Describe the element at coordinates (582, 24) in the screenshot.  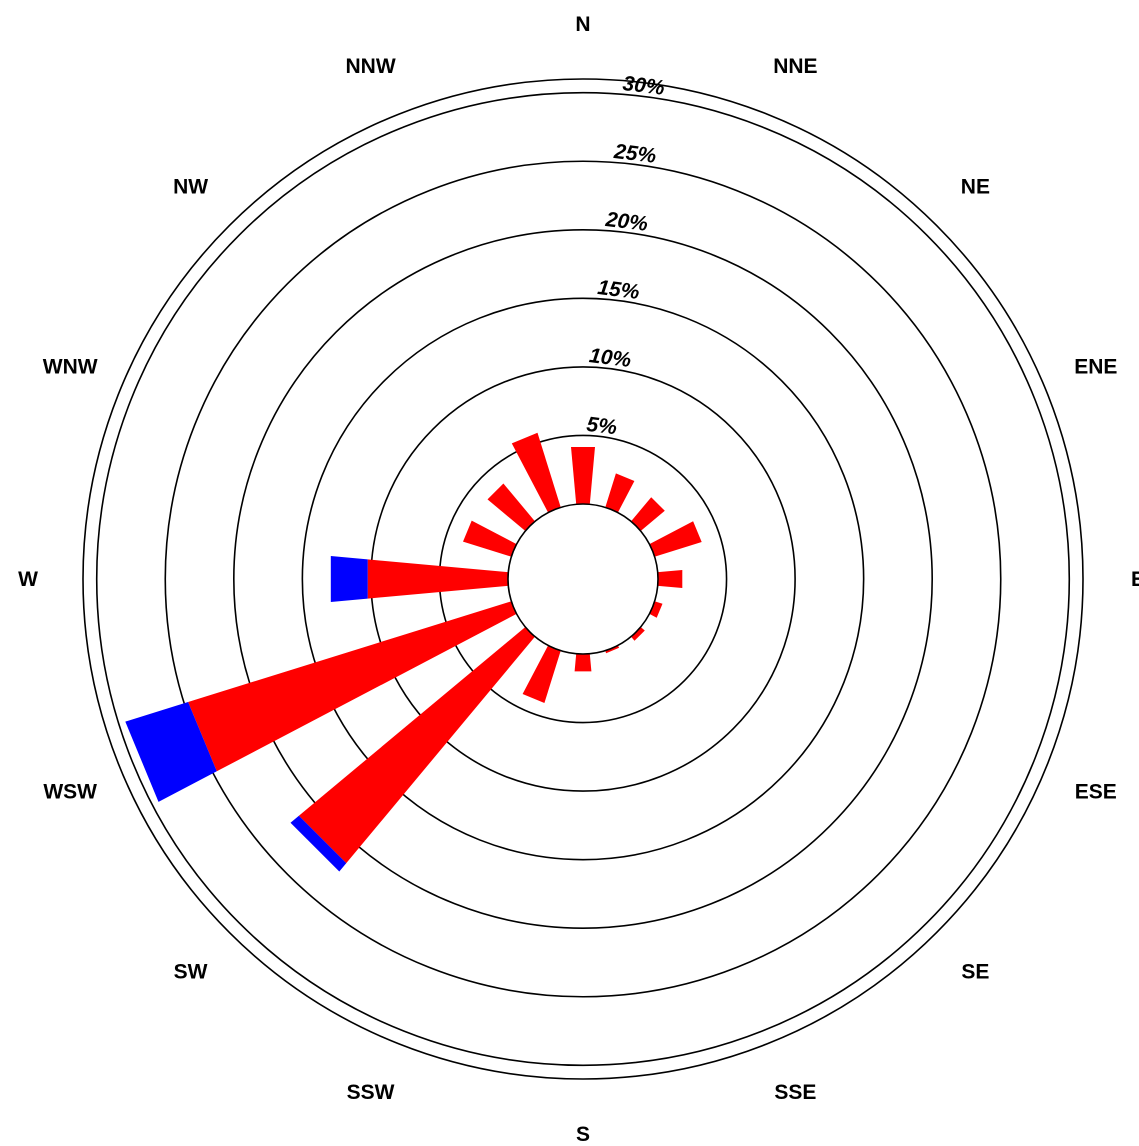
I see `direction-label-n: N` at that location.